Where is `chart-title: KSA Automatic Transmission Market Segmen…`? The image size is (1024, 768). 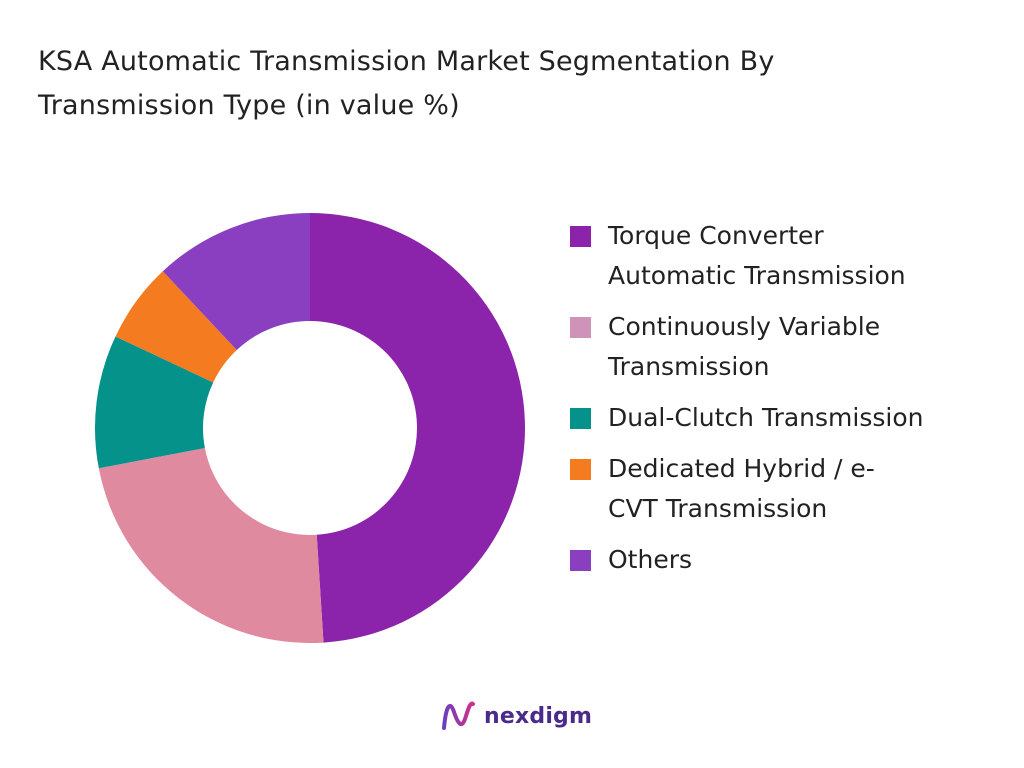 chart-title: KSA Automatic Transmission Market Segmen… is located at coordinates (508, 84).